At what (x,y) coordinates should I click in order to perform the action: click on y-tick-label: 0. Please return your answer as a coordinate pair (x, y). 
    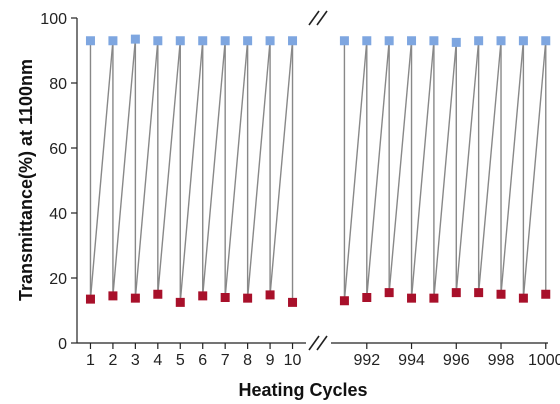
    Looking at the image, I should click on (62, 344).